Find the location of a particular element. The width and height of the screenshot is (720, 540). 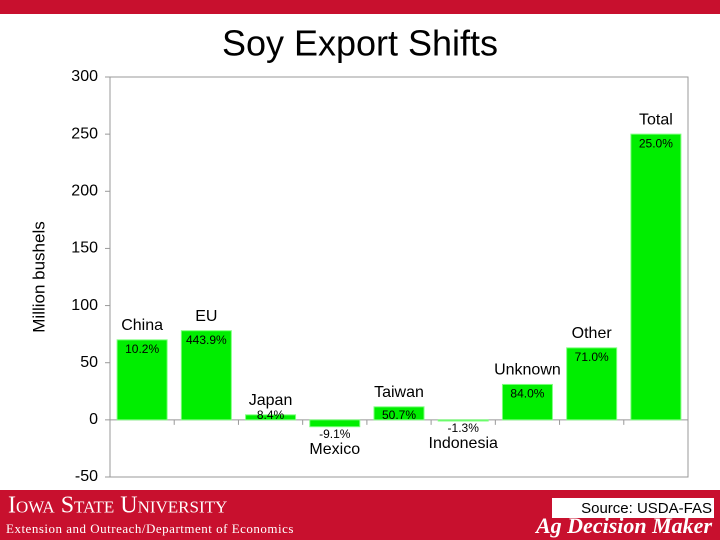

change-label: 8.4% is located at coordinates (271, 415).